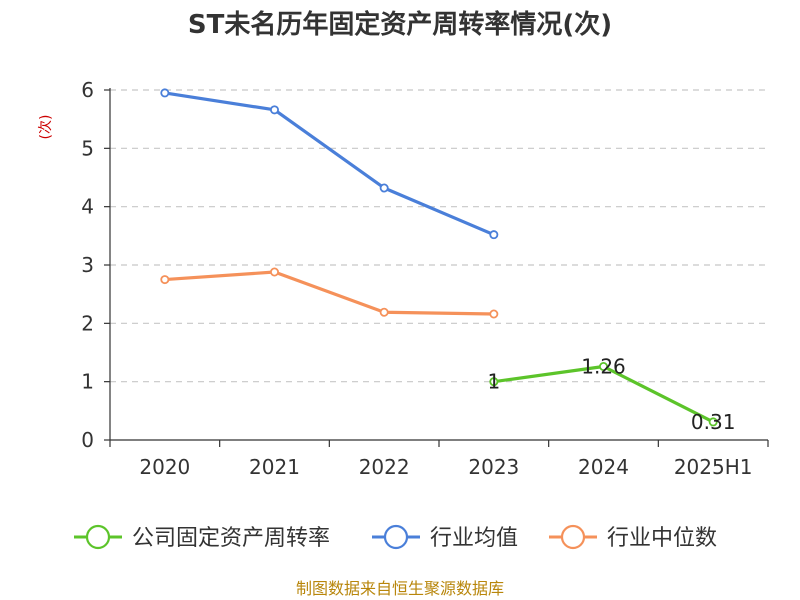  I want to click on y-tick-label: 1, so click(87, 382).